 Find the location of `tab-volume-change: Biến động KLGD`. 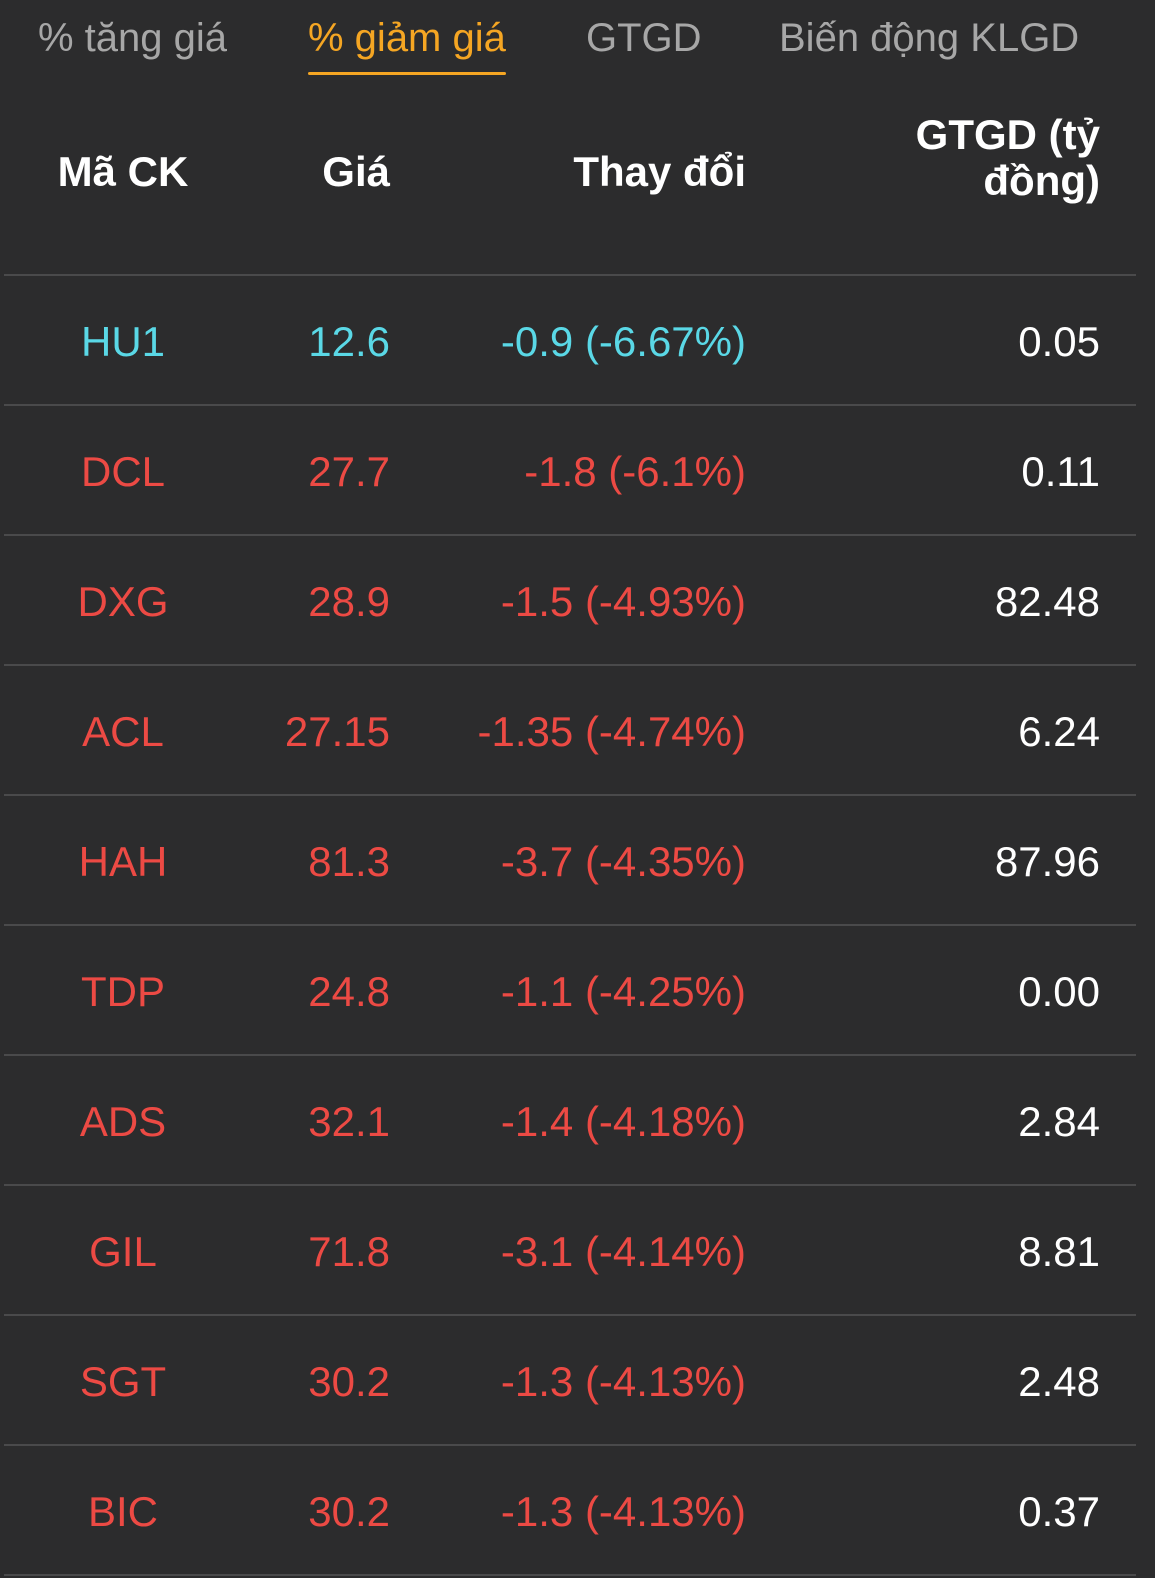

tab-volume-change: Biến động KLGD is located at coordinates (929, 38).